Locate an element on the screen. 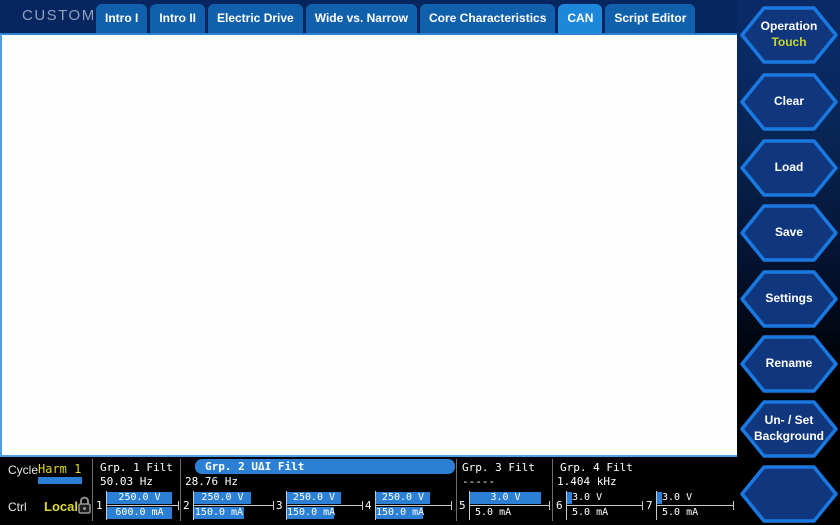 Image resolution: width=840 pixels, height=525 pixels. channel-1-range: 1 250.0 V 600.0 mA is located at coordinates (138, 506).